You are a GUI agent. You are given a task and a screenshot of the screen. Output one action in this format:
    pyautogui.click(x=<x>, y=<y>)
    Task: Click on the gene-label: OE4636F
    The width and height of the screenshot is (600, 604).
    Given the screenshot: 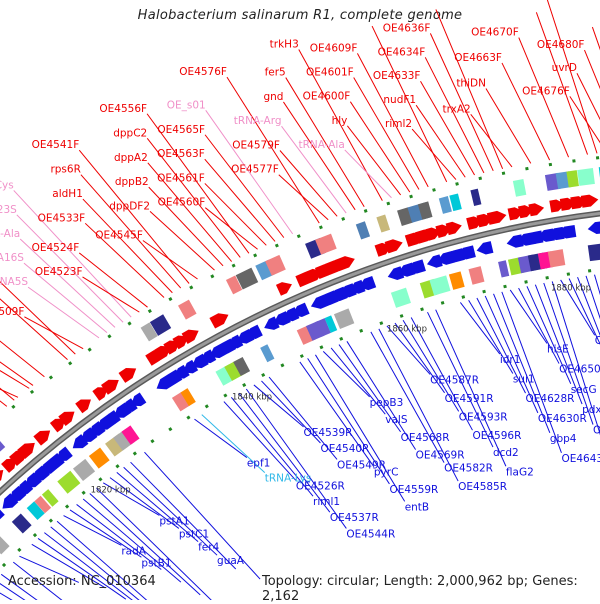 What is the action you would take?
    pyautogui.click(x=407, y=28)
    